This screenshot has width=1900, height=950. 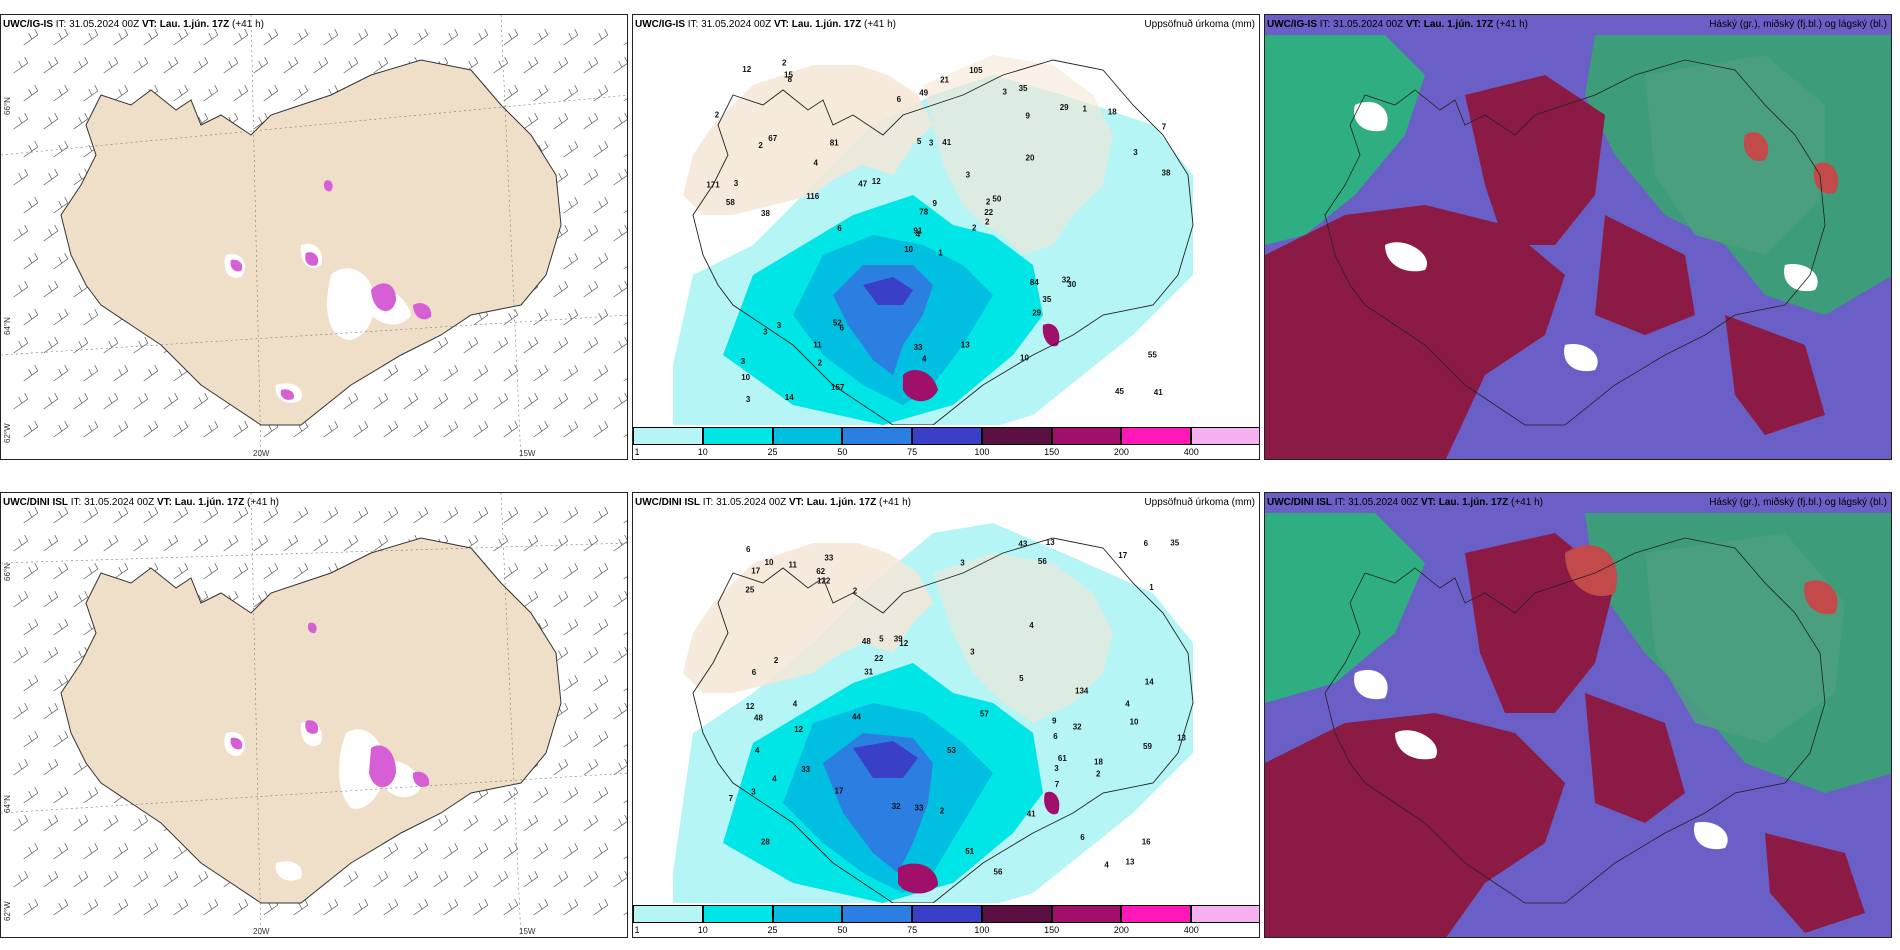 What do you see at coordinates (788, 75) in the screenshot?
I see `precip-value-label: 15` at bounding box center [788, 75].